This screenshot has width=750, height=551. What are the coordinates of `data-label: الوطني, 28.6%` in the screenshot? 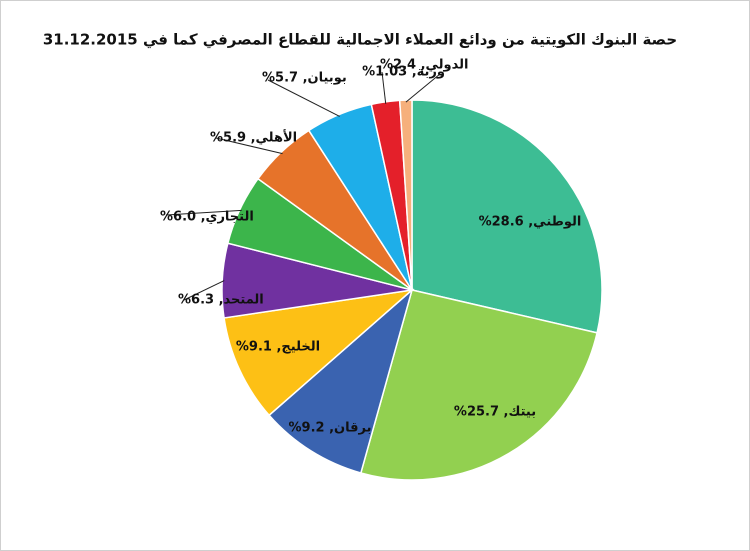 It's located at (530, 222).